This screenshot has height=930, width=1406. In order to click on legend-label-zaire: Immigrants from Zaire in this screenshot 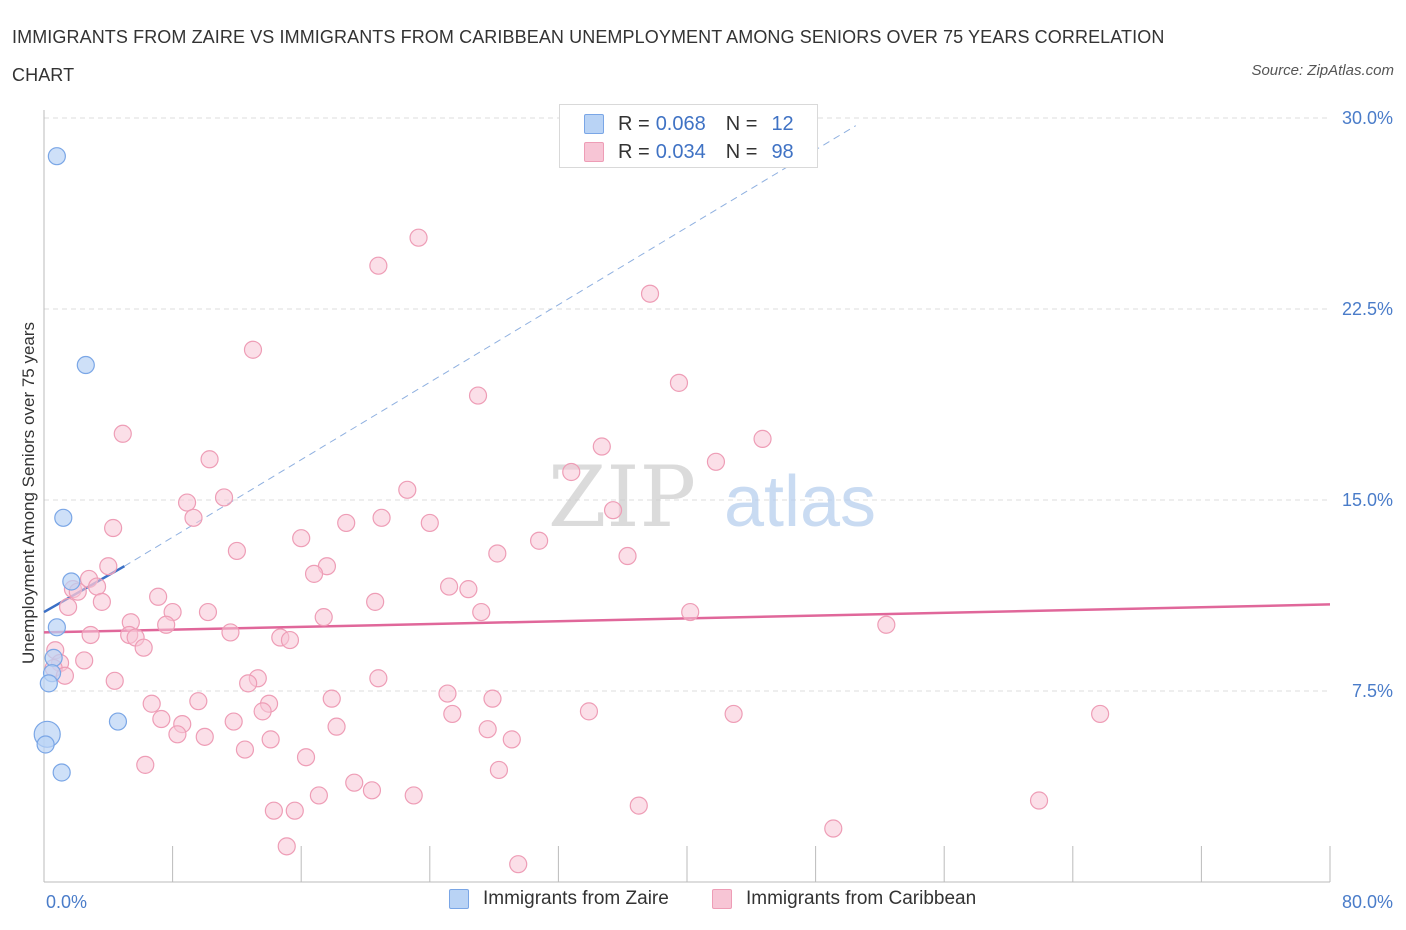, I will do `click(576, 898)`.